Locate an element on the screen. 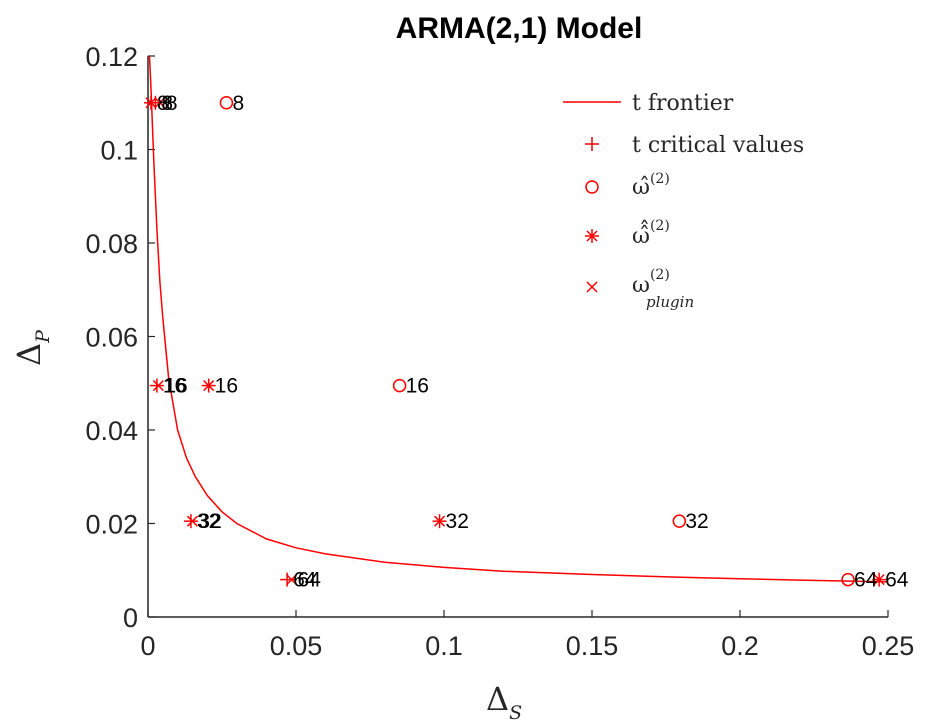 Image resolution: width=934 pixels, height=725 pixels. legend-x-mark is located at coordinates (592, 287).